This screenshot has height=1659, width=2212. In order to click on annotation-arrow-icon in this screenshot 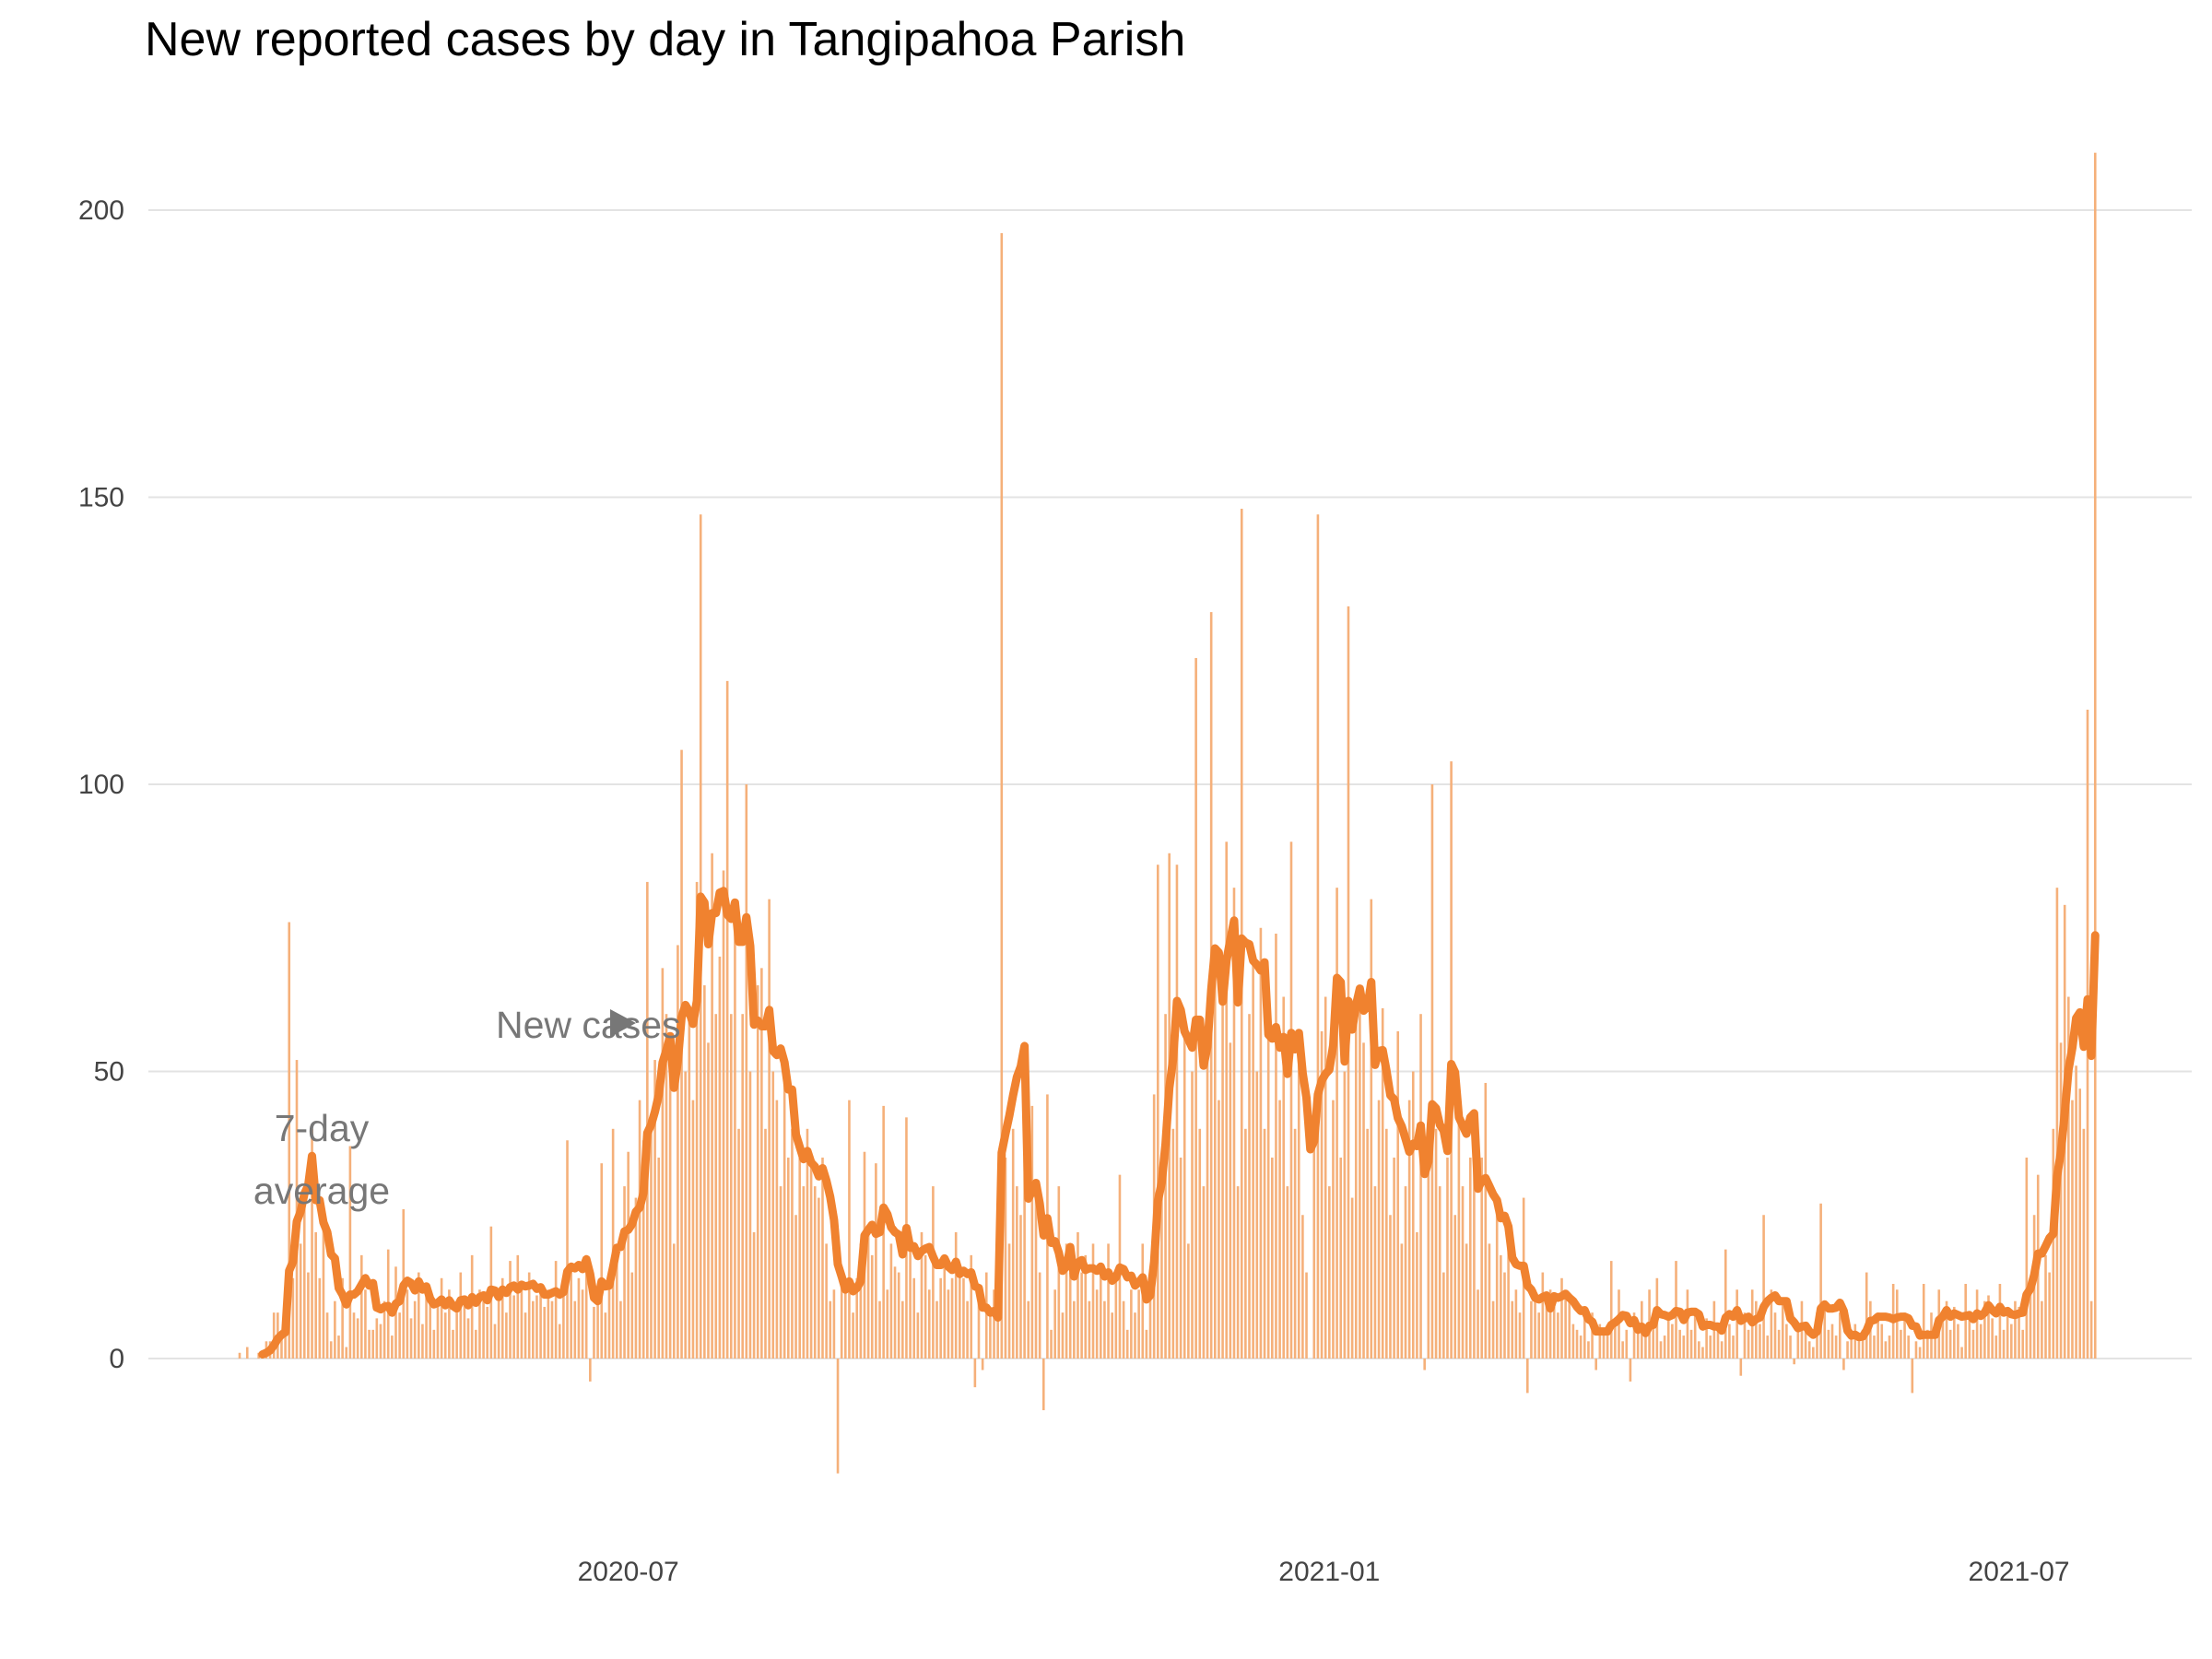, I will do `click(623, 1023)`.